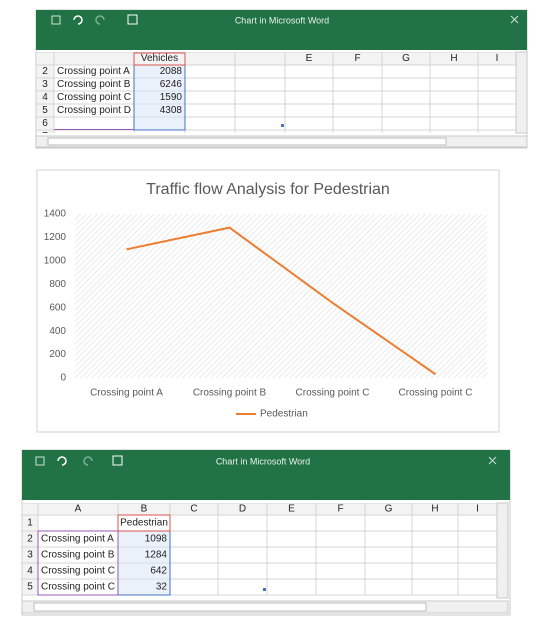 Image resolution: width=549 pixels, height=623 pixels. I want to click on y-tick-label: 400, so click(57, 331).